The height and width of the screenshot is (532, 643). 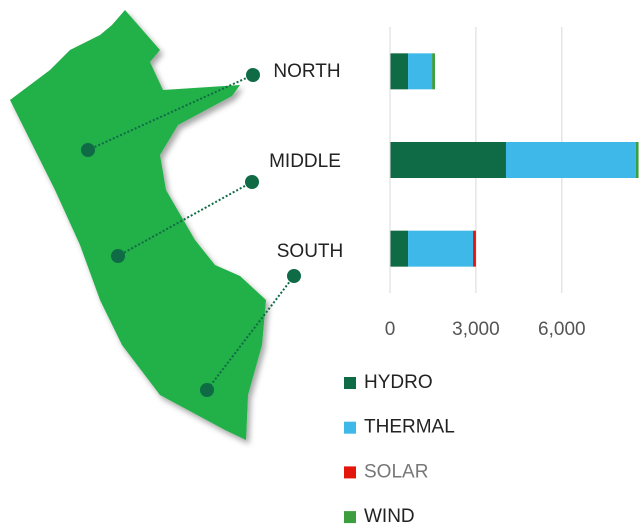 What do you see at coordinates (305, 161) in the screenshot?
I see `category-label: MIDDLE` at bounding box center [305, 161].